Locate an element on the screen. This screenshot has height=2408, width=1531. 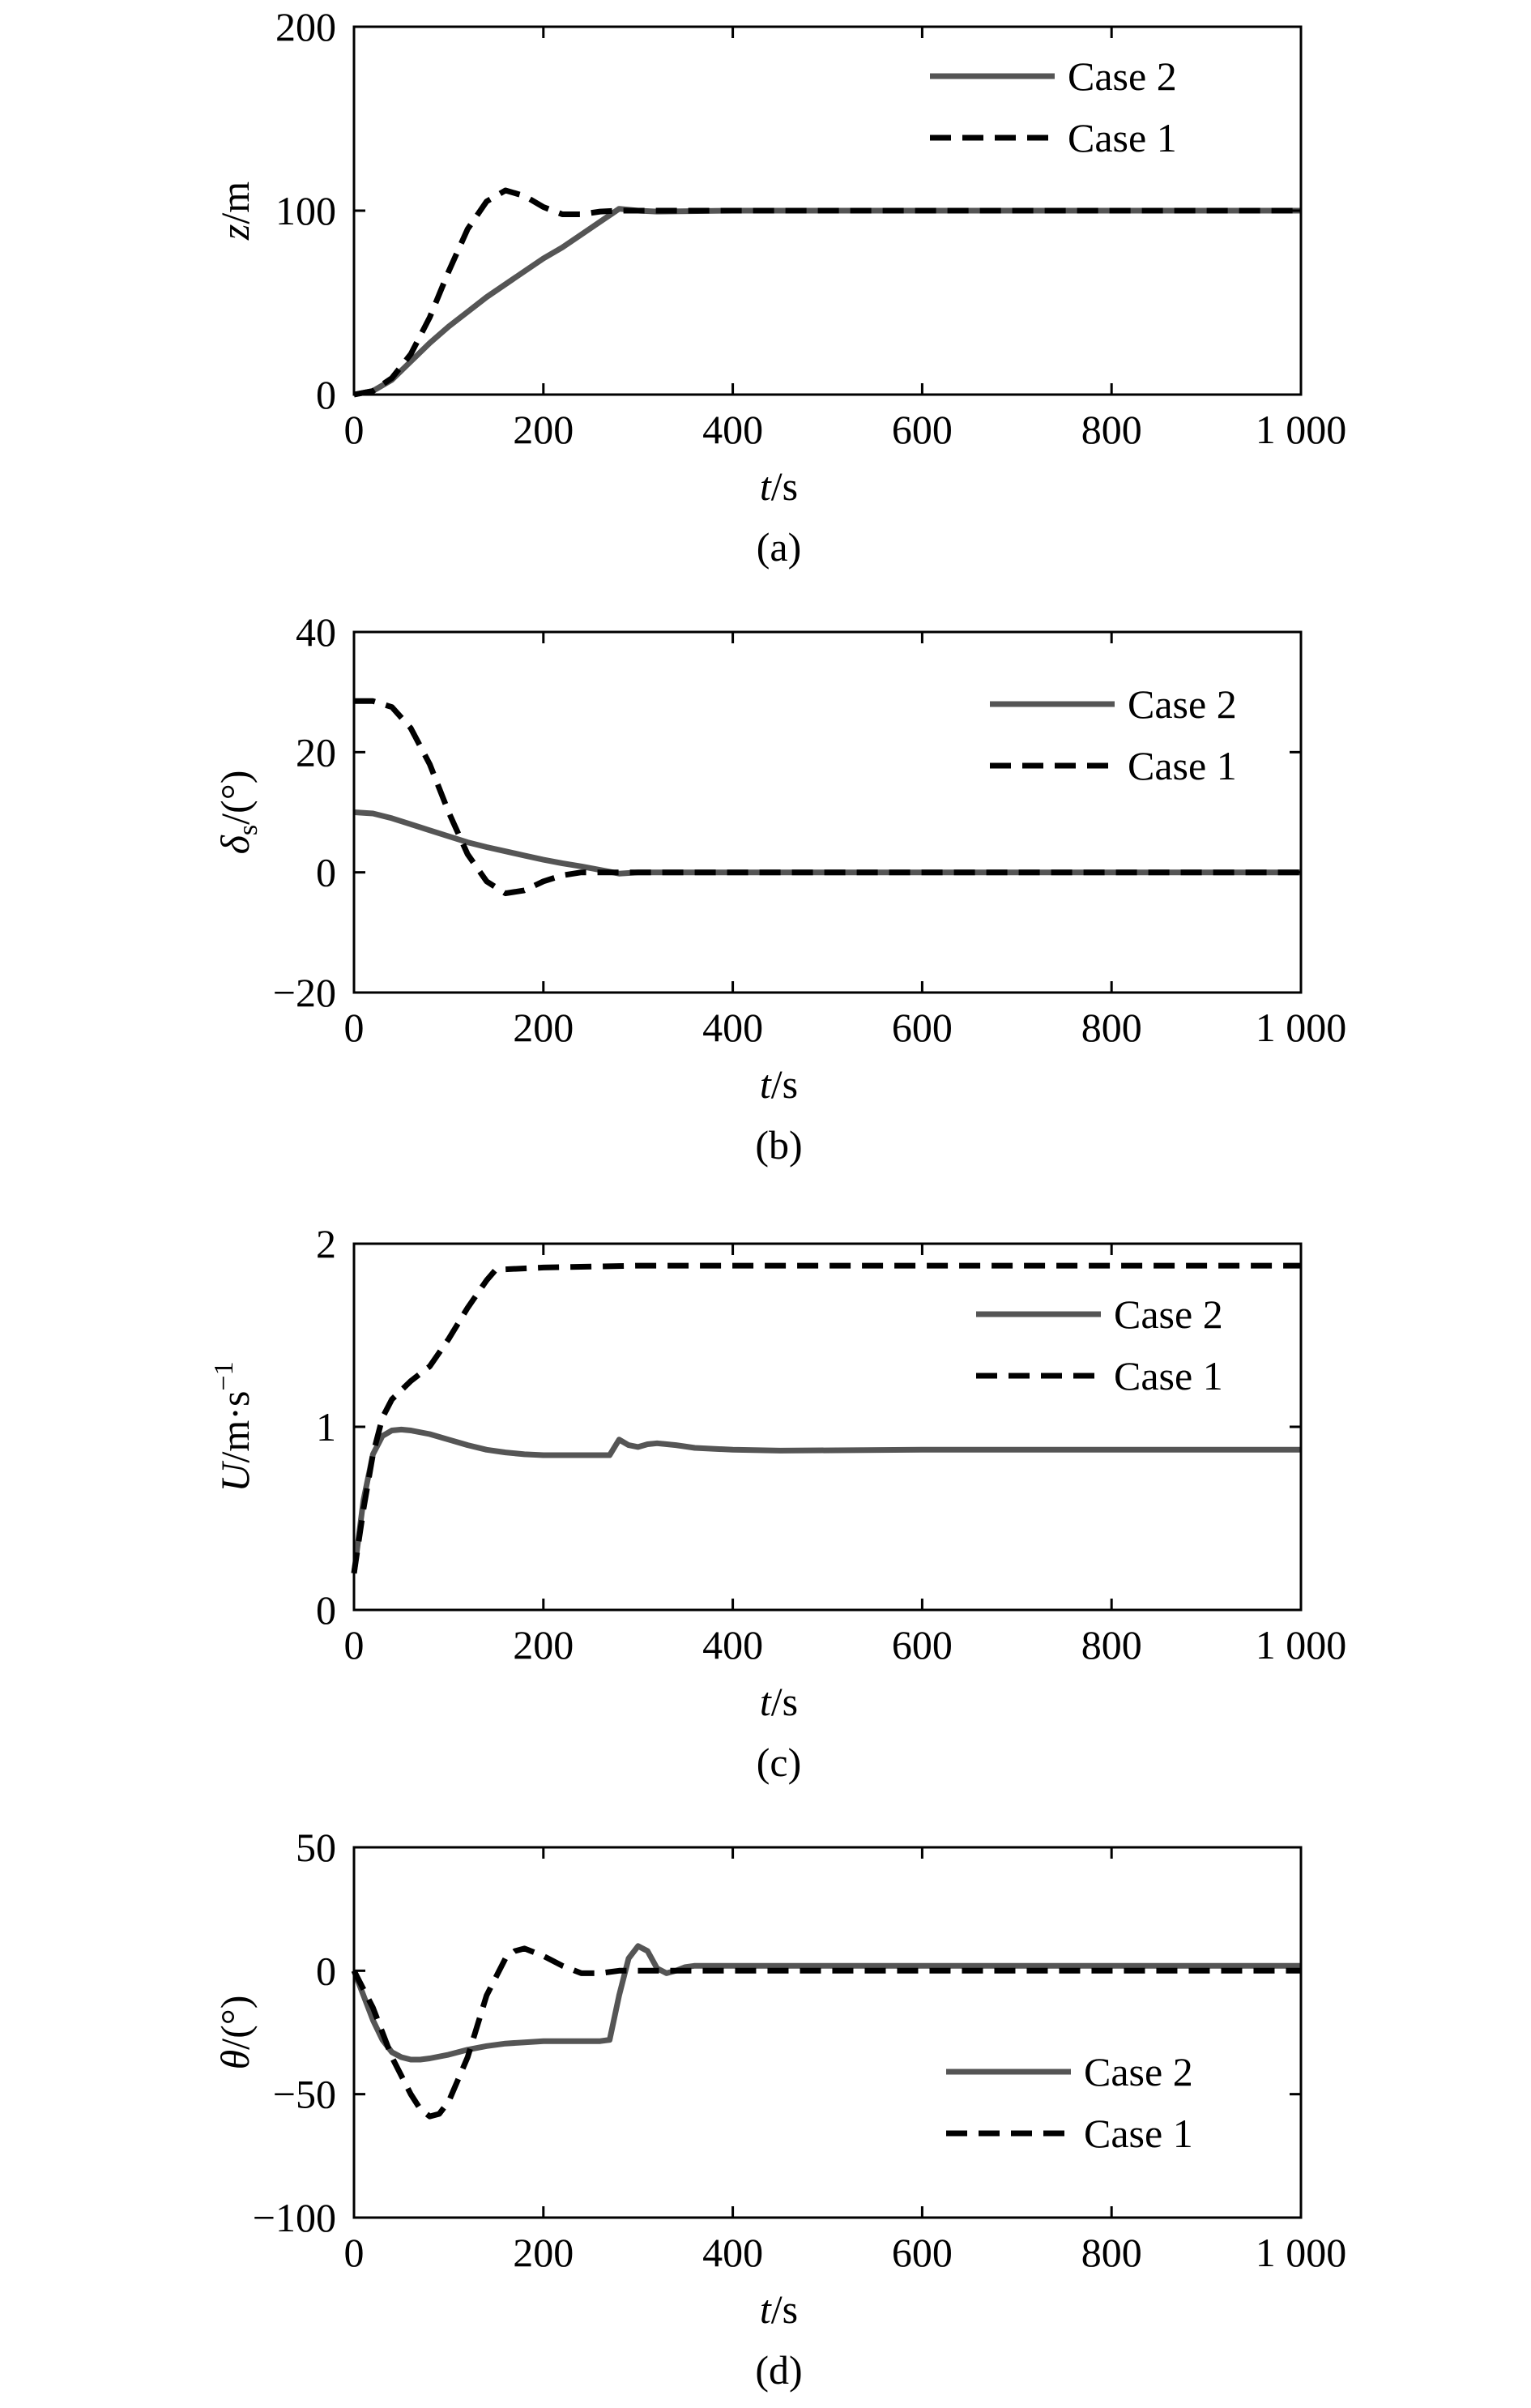
panel-caption: (a) is located at coordinates (779, 547).